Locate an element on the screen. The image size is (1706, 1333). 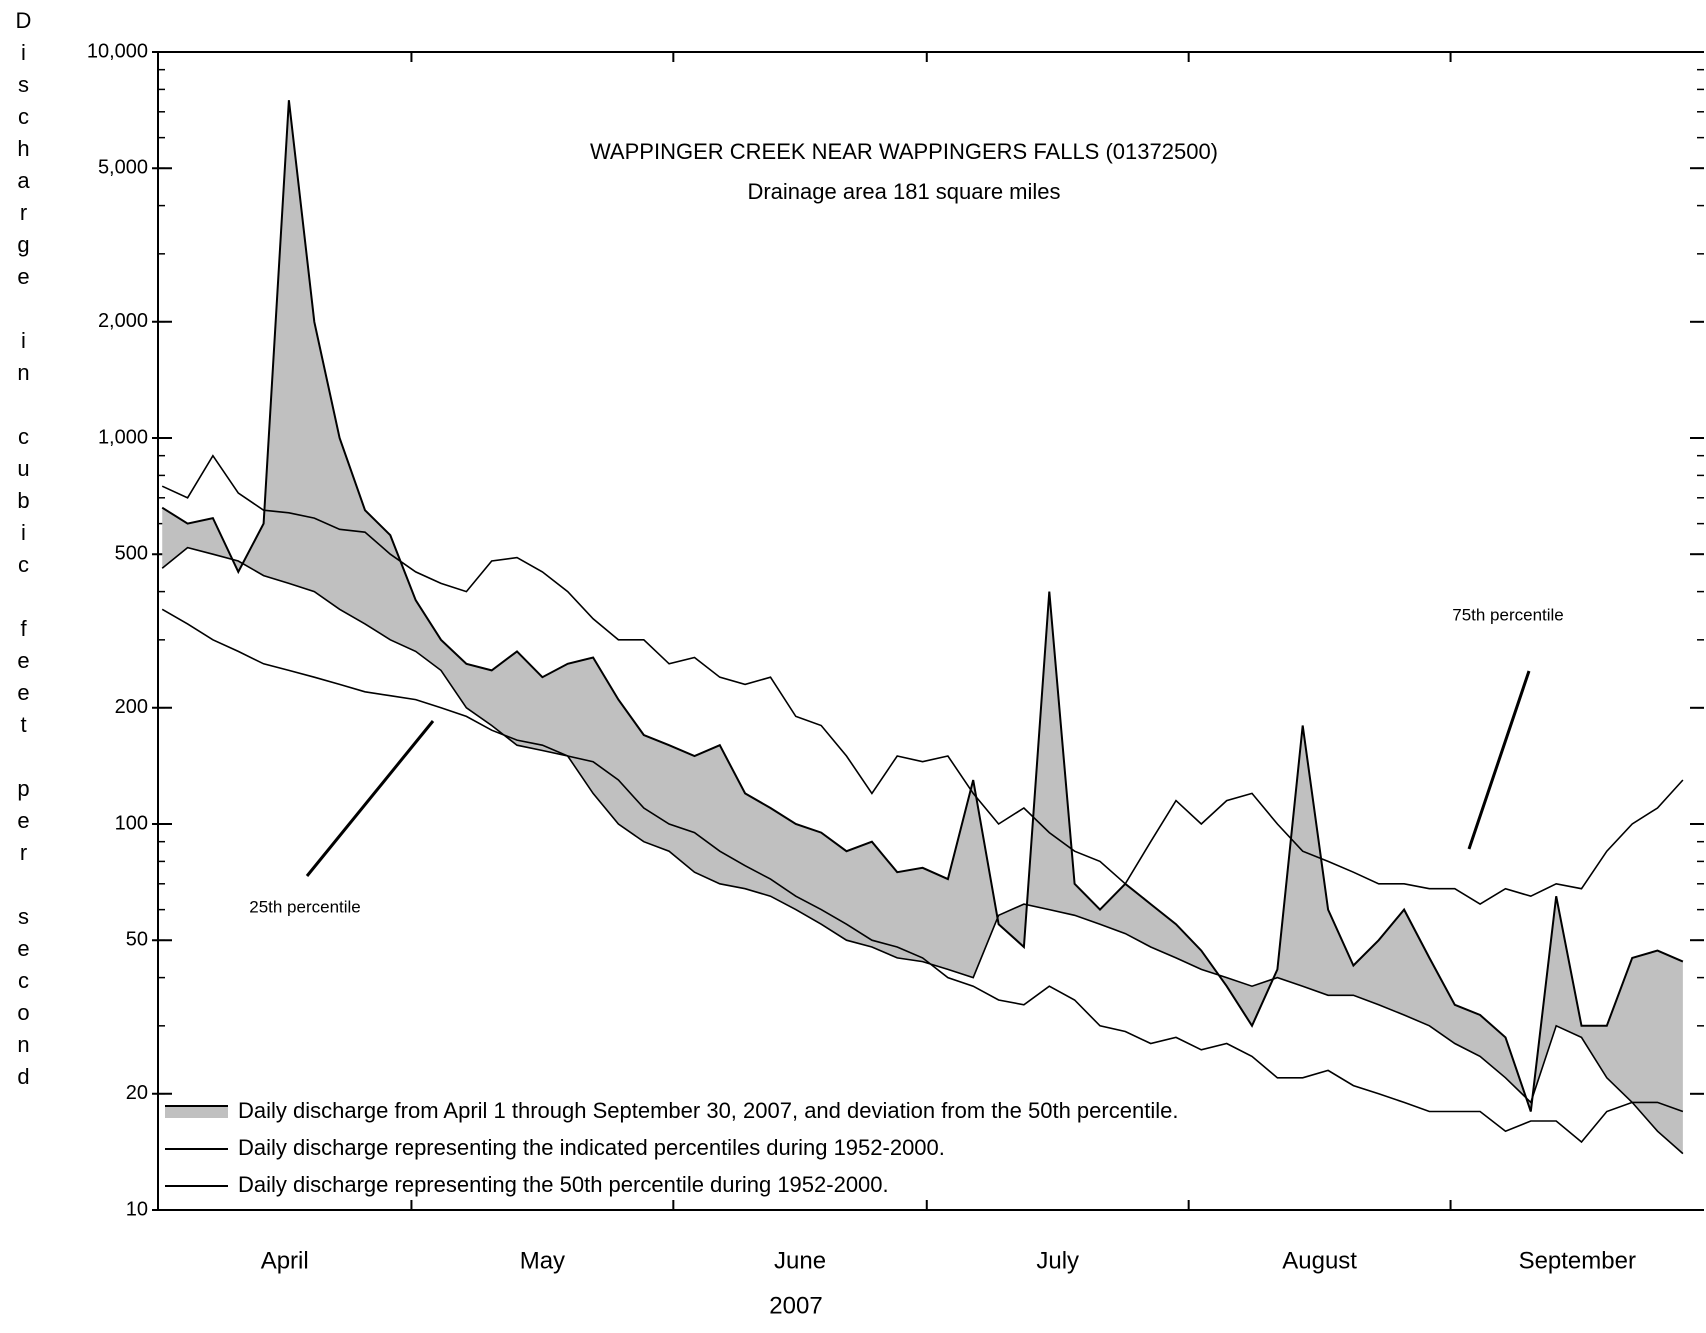
y-axis-label: Discharge in cubic feet per second is located at coordinates (23, 552).